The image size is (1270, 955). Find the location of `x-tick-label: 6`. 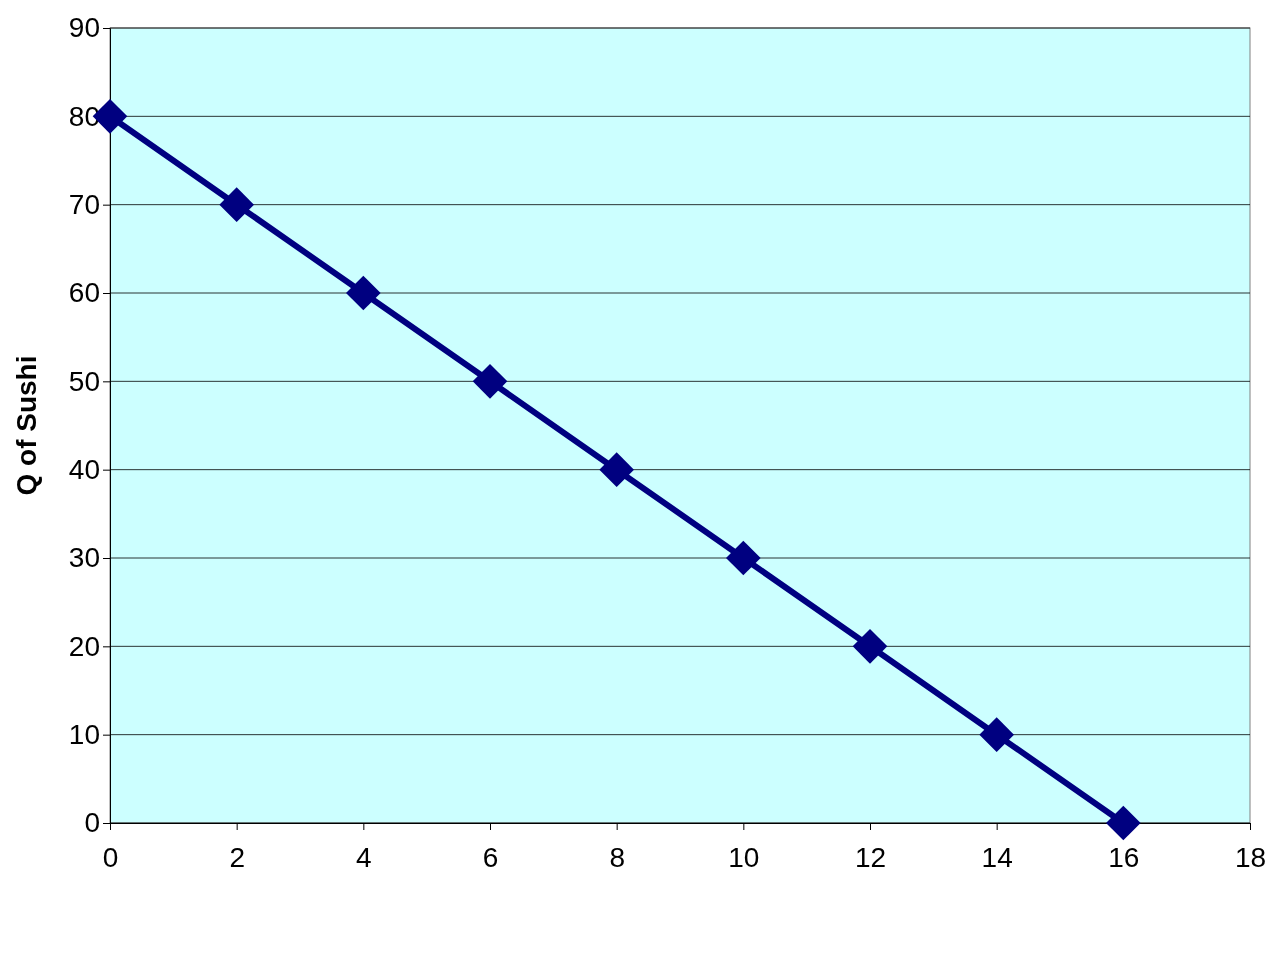

x-tick-label: 6 is located at coordinates (490, 857).